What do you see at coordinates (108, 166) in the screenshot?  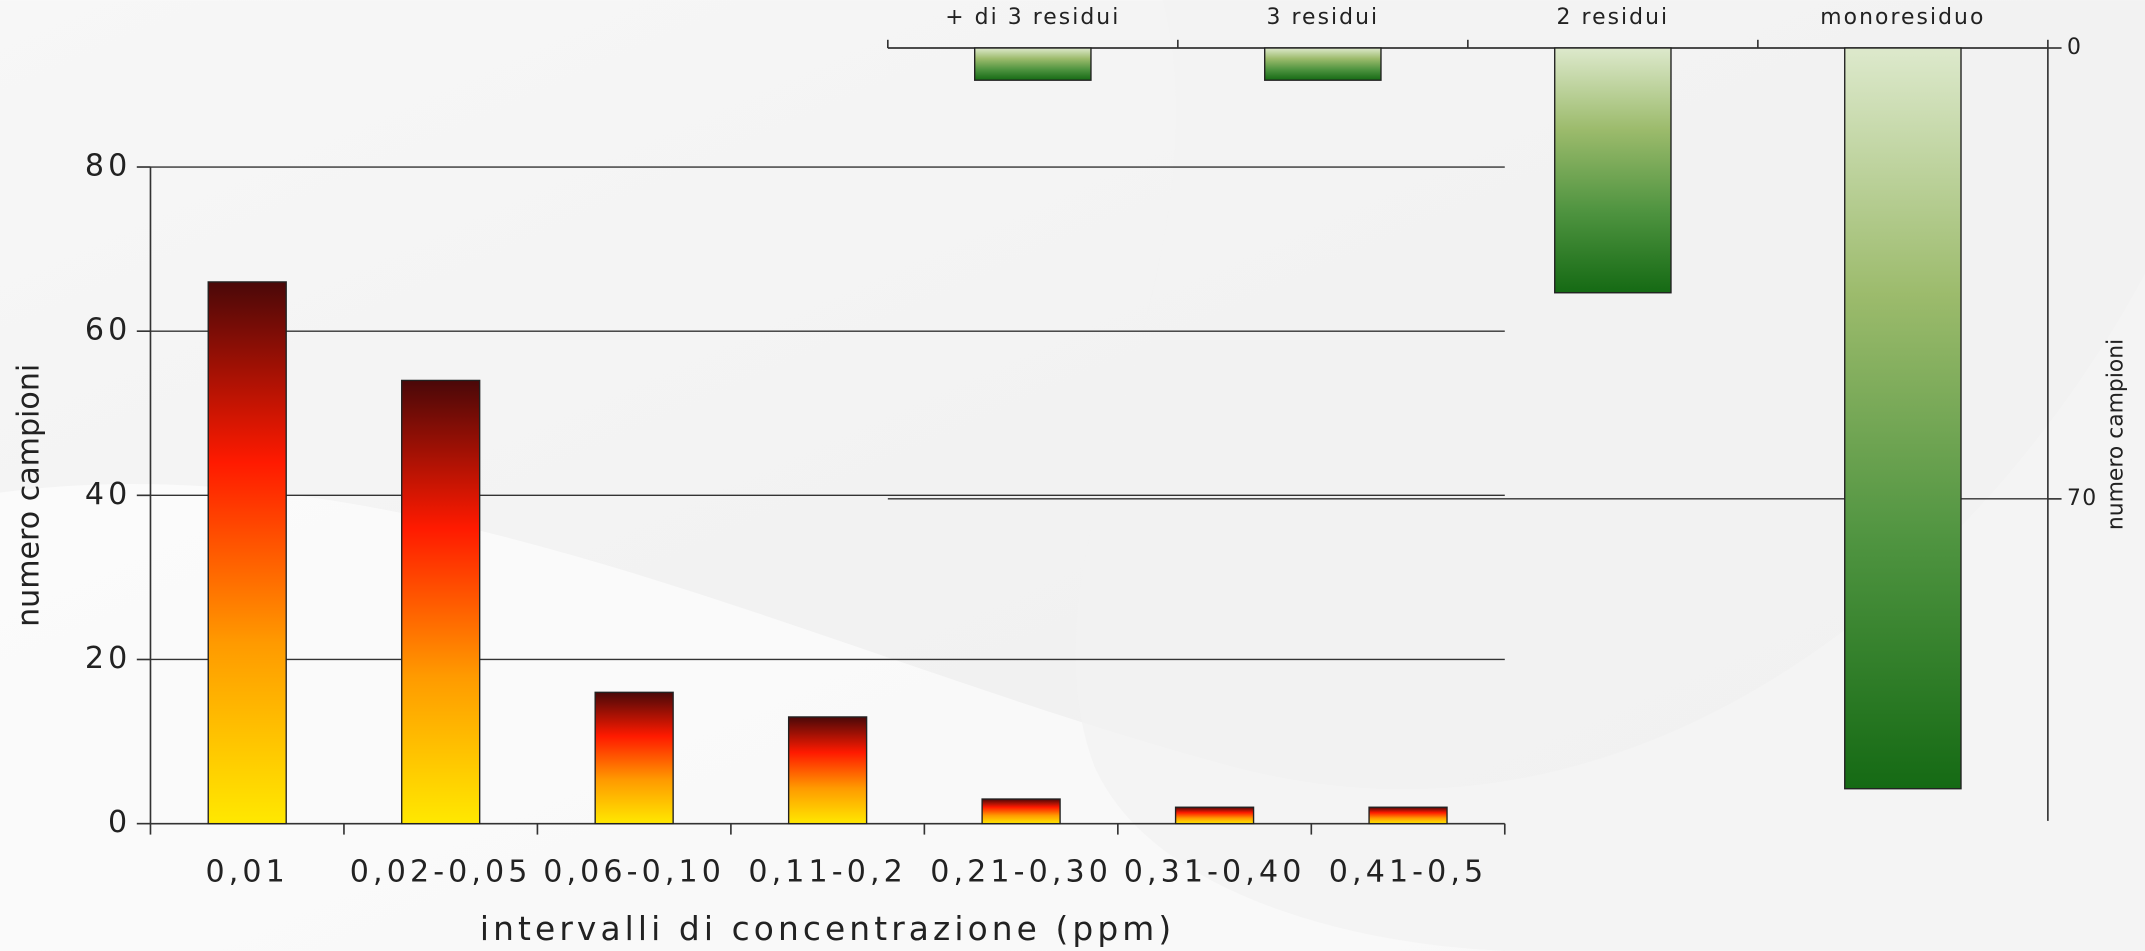 I see `y-tick-label: 80` at bounding box center [108, 166].